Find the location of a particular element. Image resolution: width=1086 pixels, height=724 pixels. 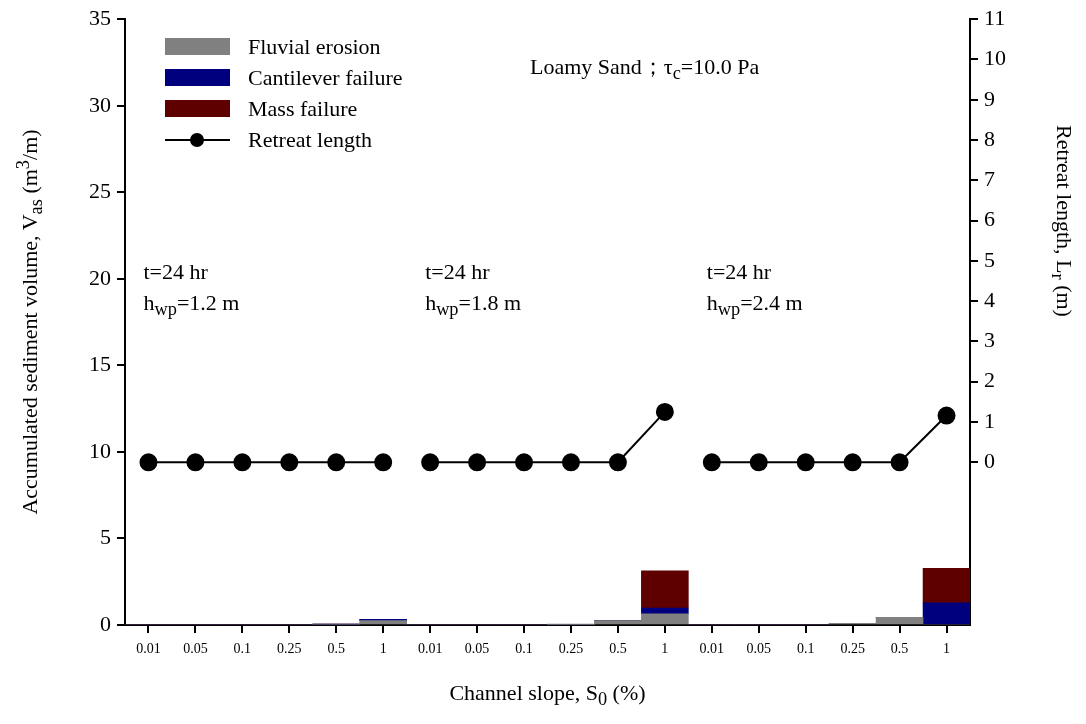

y-tick-label: 10 is located at coordinates (100, 450).